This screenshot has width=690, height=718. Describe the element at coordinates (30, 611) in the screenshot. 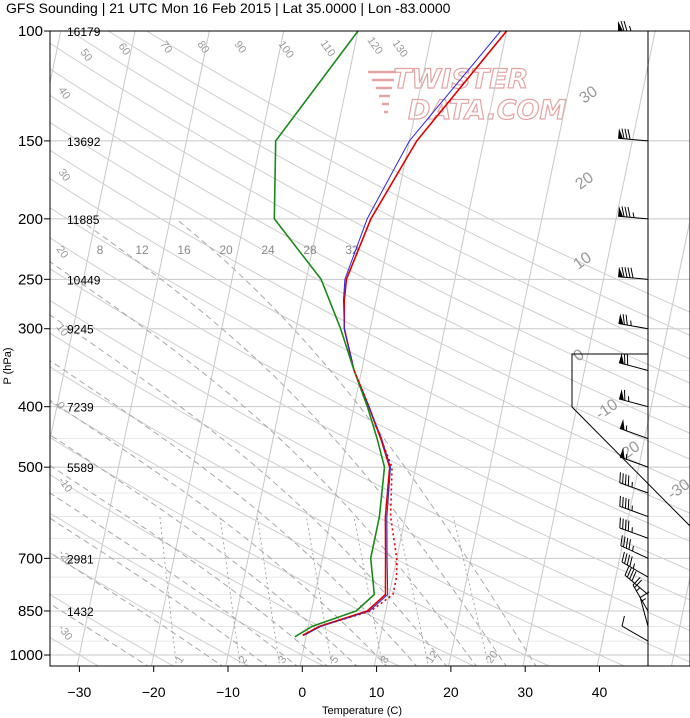

I see `pressure-tick-label: 850` at that location.